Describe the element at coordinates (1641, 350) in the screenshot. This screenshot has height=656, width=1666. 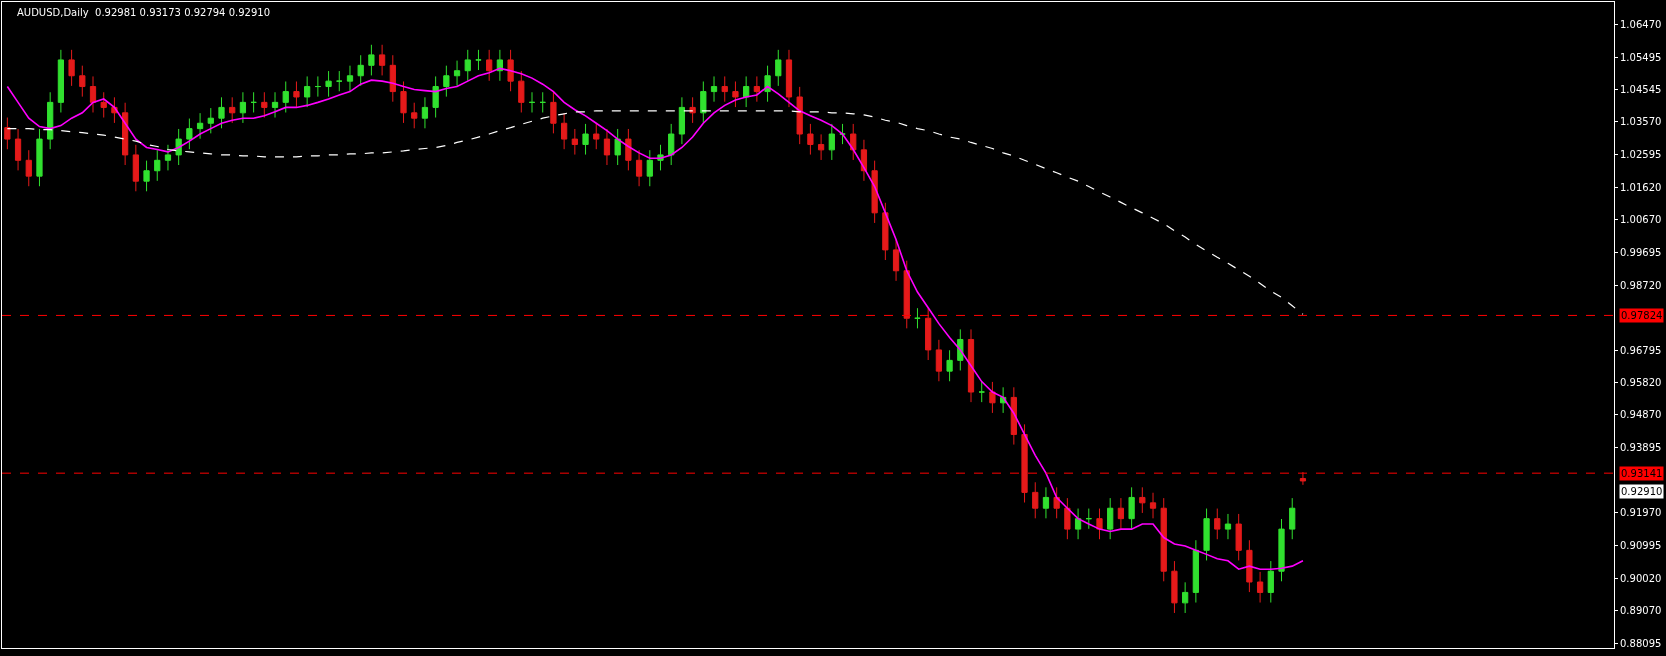
I see `y-tick-label: 0.96795` at that location.